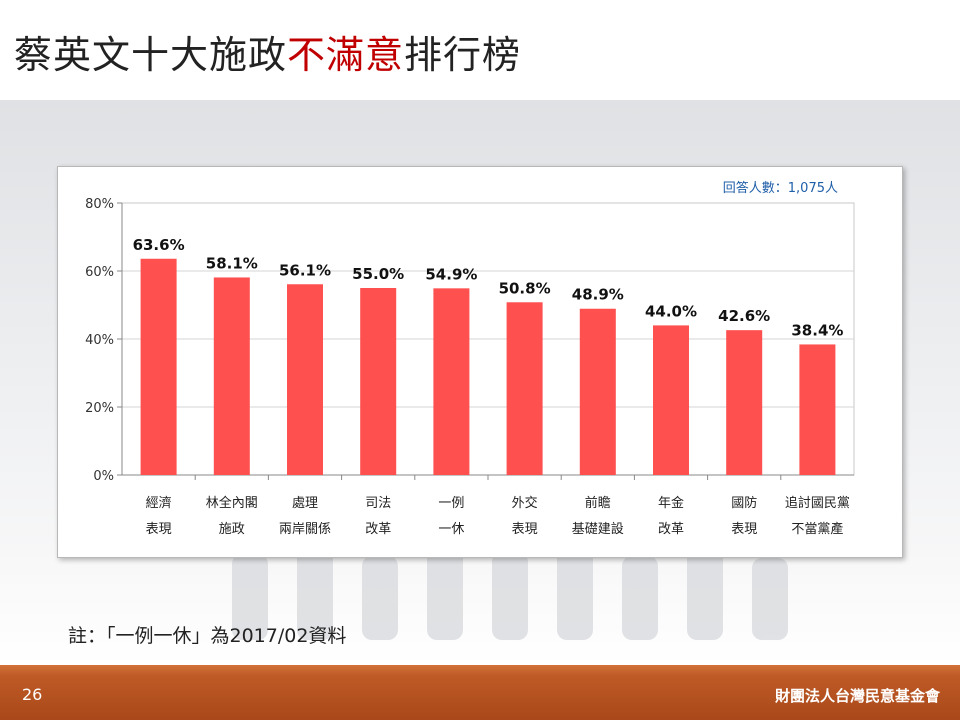 The height and width of the screenshot is (720, 960). I want to click on x-category-label: 不當黨產, so click(817, 529).